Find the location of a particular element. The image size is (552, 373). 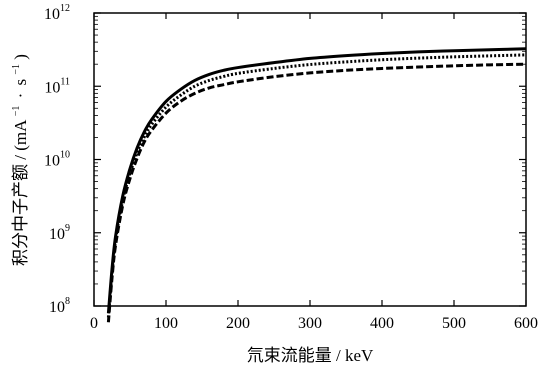

y-tick-label: 10¹⁰ is located at coordinates (57, 160).